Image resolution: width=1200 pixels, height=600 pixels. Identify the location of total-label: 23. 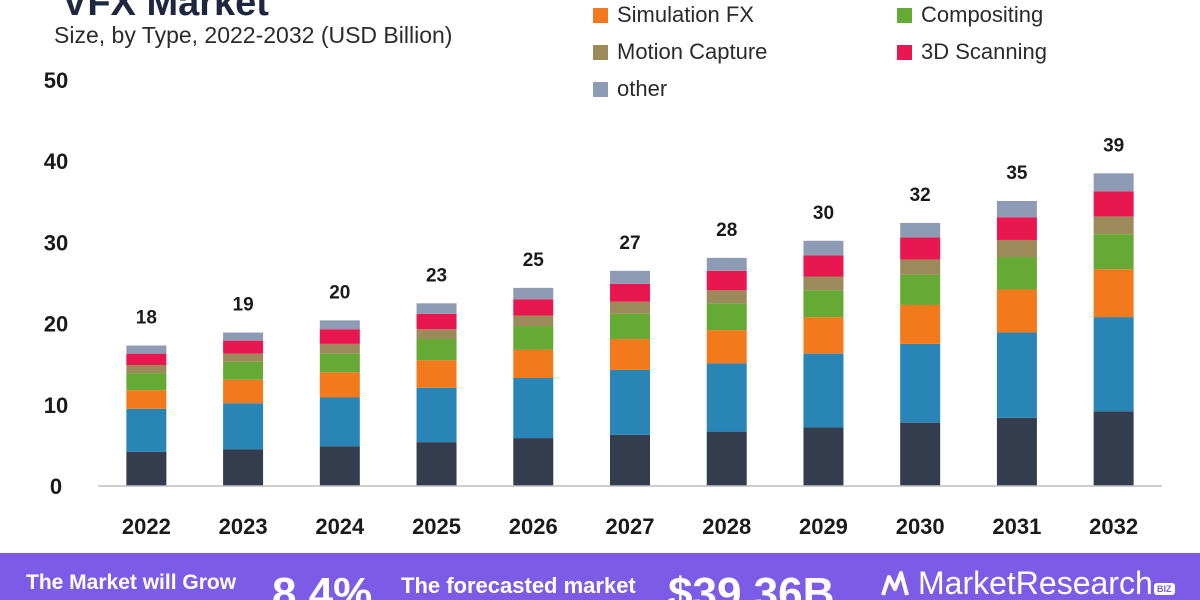
(436, 275).